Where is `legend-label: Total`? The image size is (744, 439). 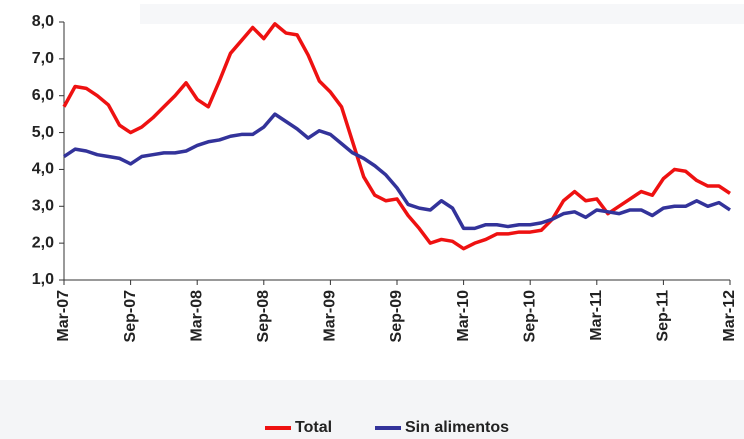 legend-label: Total is located at coordinates (313, 427).